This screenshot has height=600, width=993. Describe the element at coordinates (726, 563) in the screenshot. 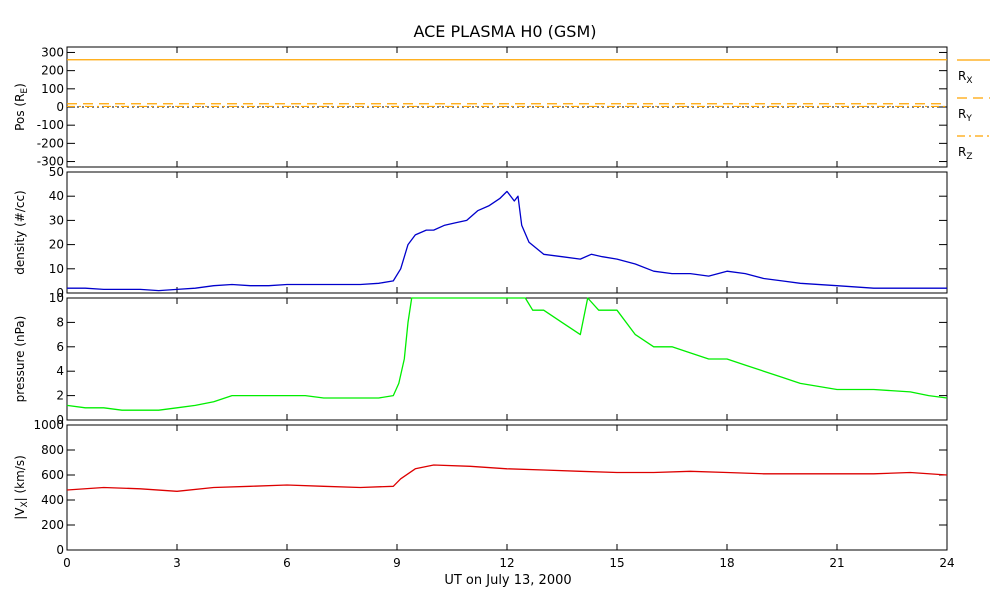

I see `x-tick-label: 18` at that location.